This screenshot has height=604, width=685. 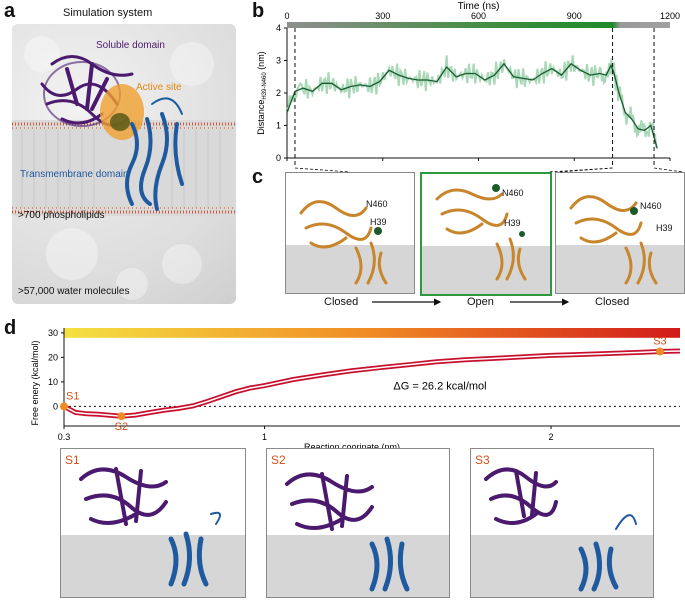 I want to click on state-point-s3, so click(x=659, y=351).